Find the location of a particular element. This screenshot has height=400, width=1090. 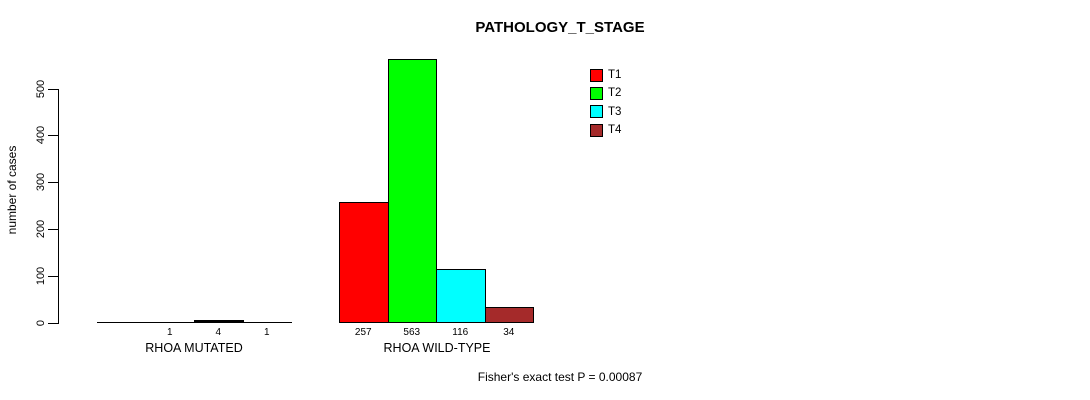

bar-value-label: 257 is located at coordinates (363, 332).